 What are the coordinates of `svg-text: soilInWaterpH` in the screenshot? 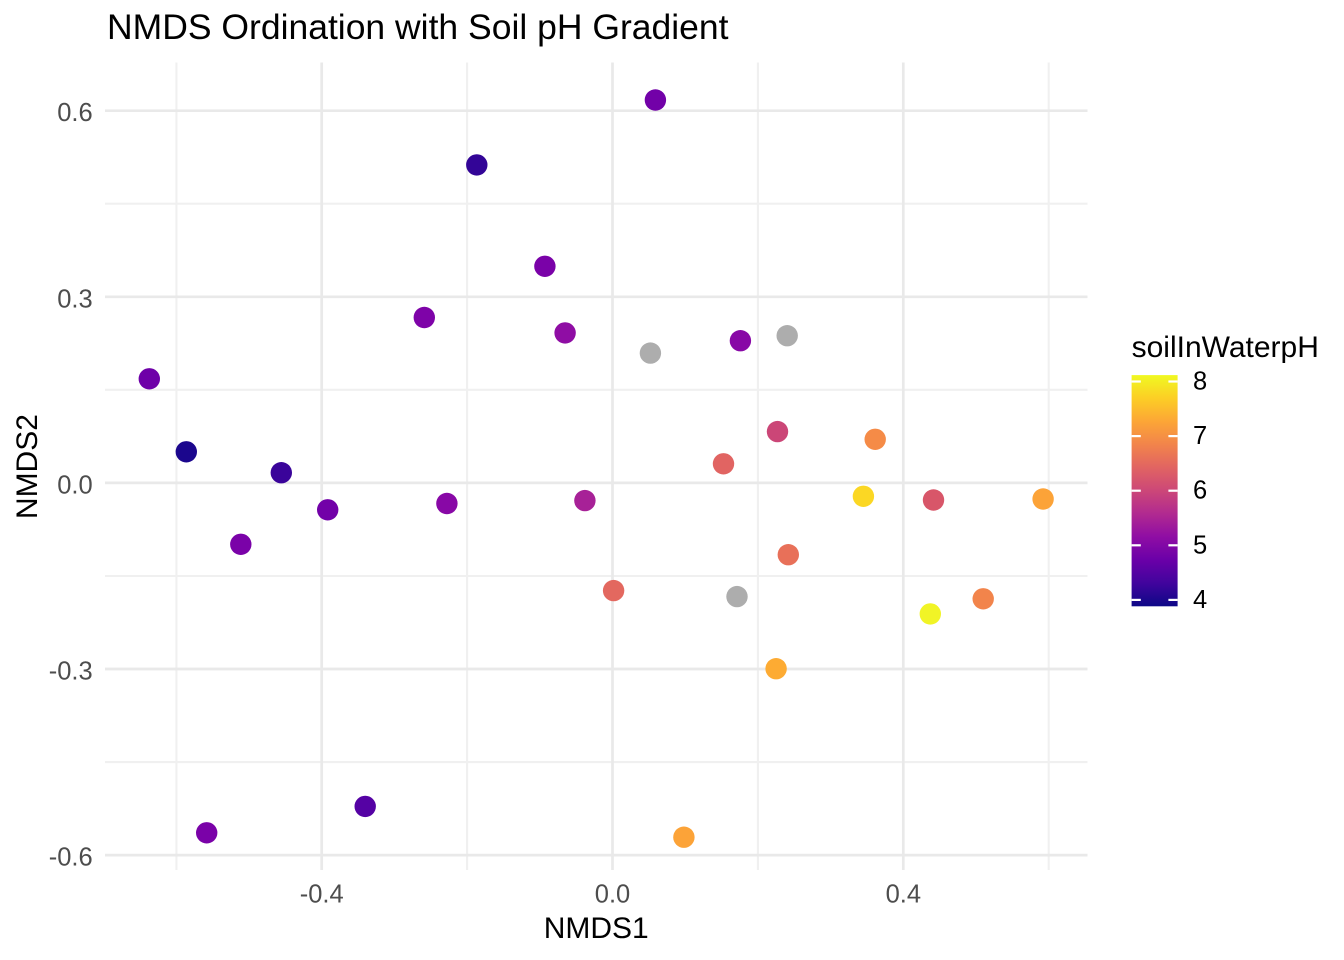 It's located at (1225, 347).